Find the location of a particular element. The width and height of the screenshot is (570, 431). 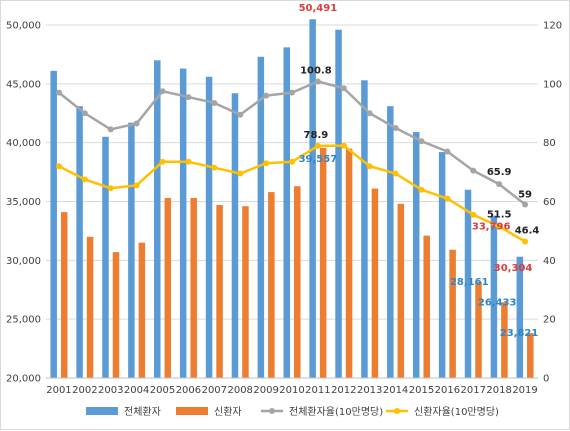

bar-total-2019 is located at coordinates (520, 317).